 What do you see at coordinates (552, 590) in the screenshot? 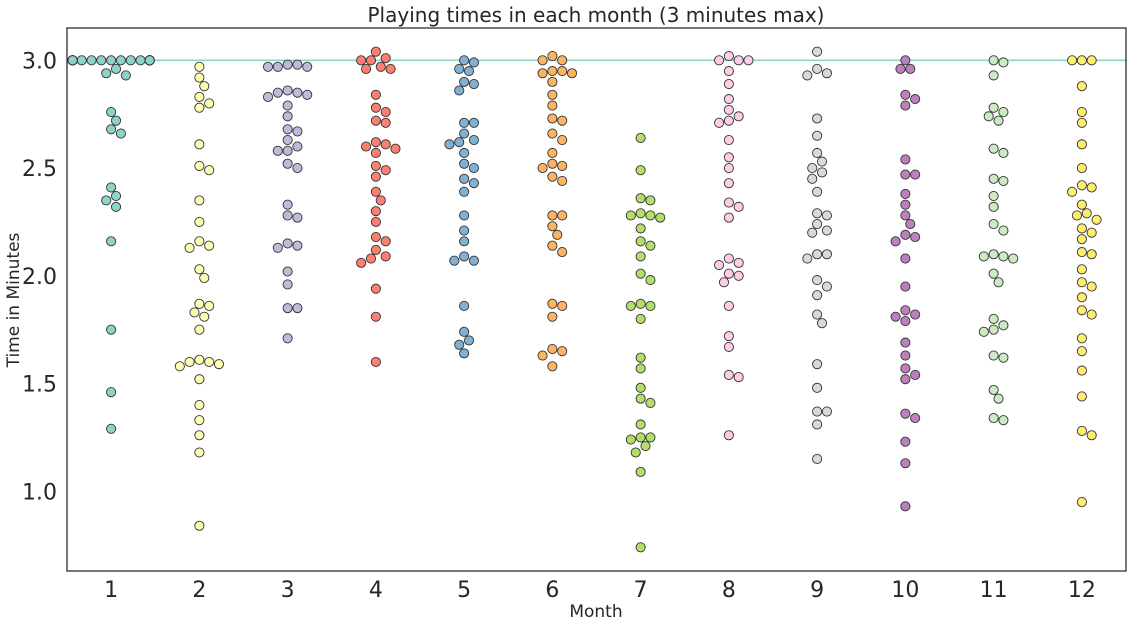
I see `x-tick-label: 6` at bounding box center [552, 590].